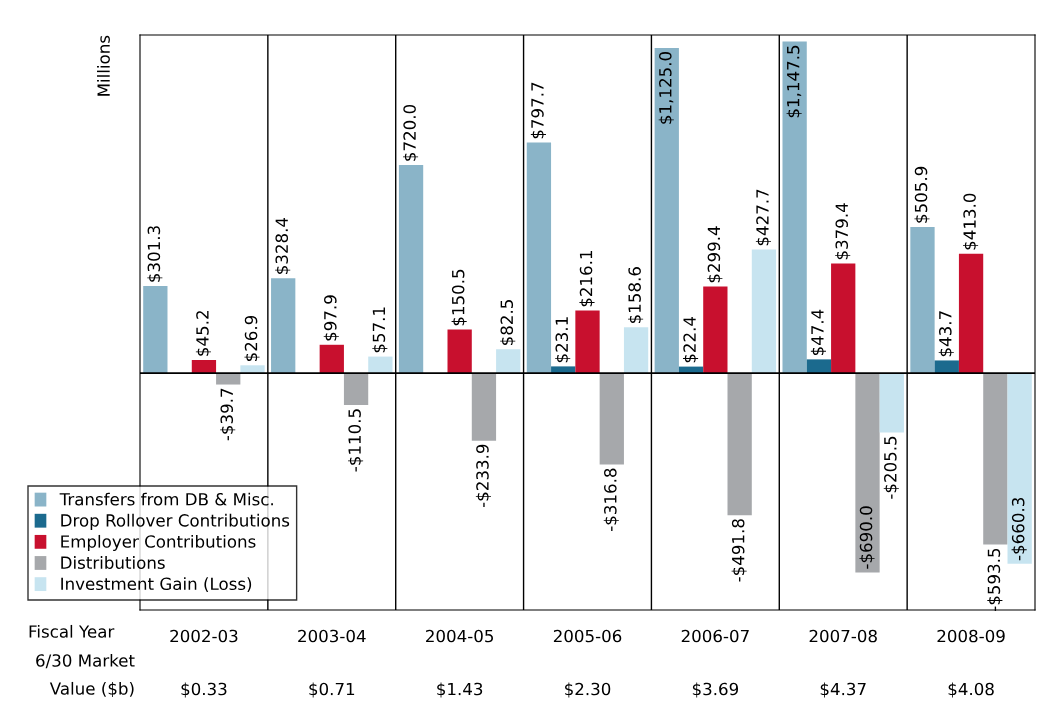  What do you see at coordinates (538, 110) in the screenshot?
I see `data-label: $797.7` at bounding box center [538, 110].